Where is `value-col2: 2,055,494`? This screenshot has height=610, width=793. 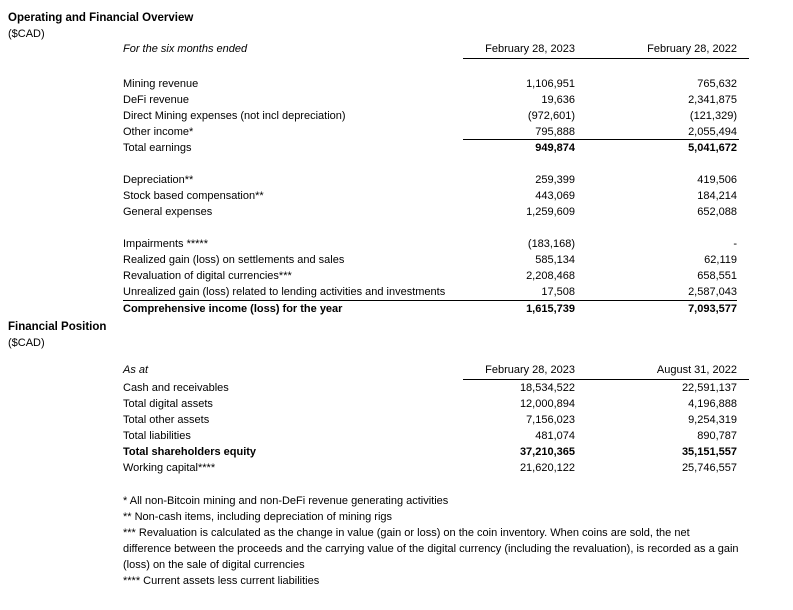 value-col2: 2,055,494 is located at coordinates (657, 132).